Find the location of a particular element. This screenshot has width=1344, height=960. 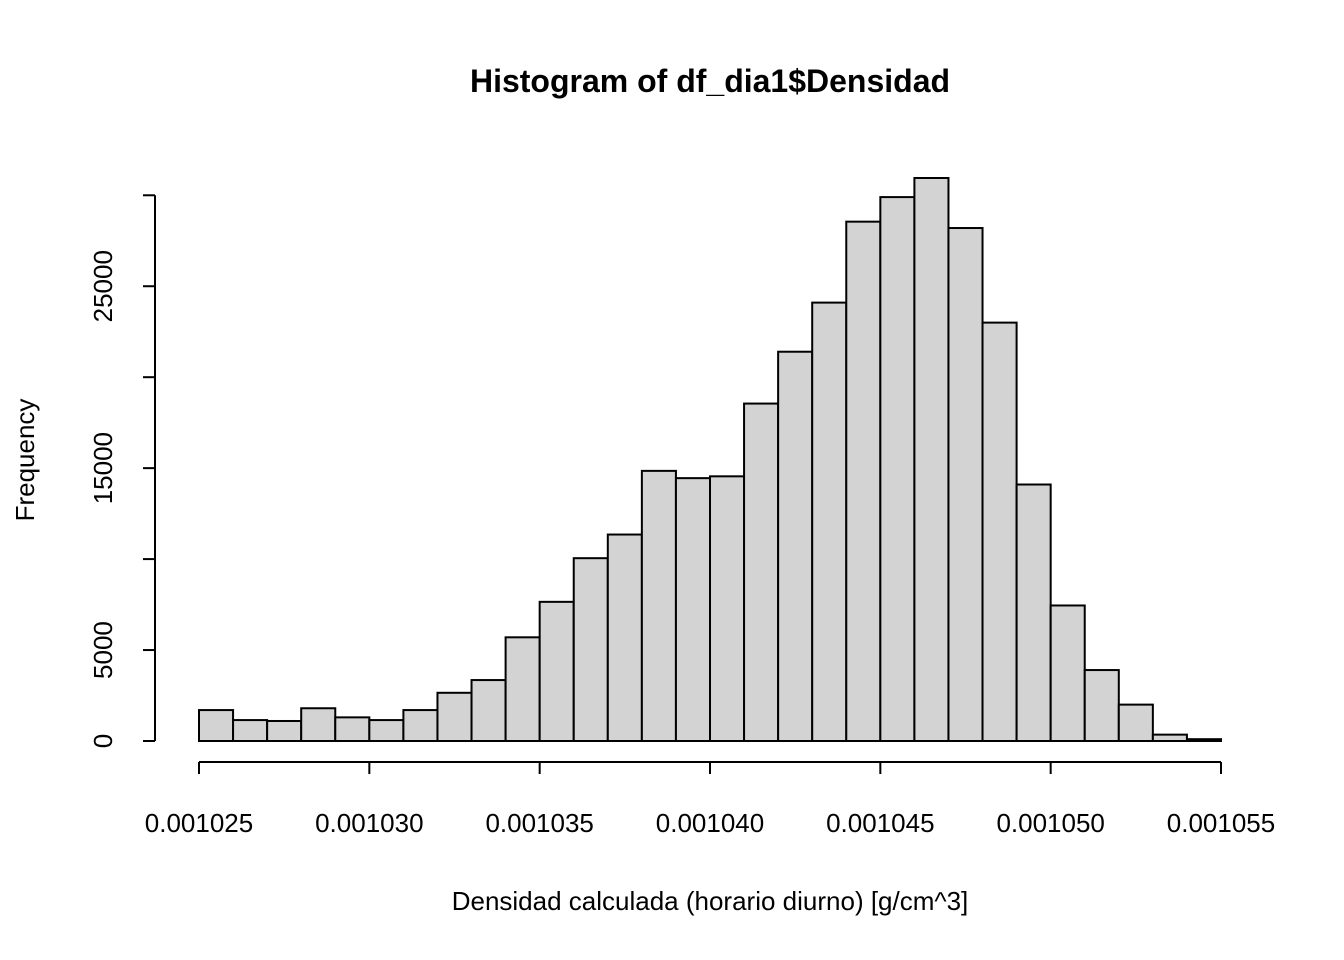

x-tick-label: 0.001025 is located at coordinates (199, 823).